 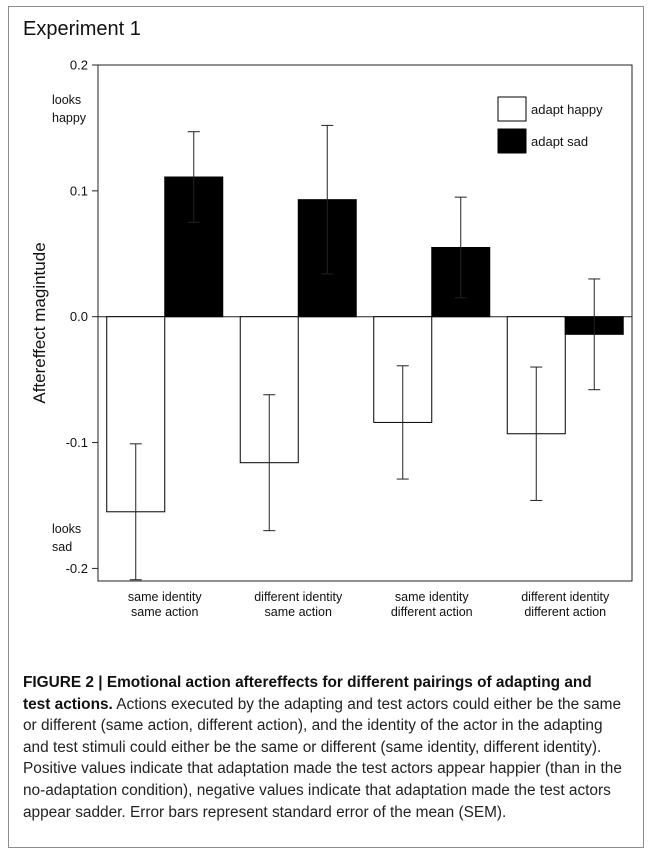 What do you see at coordinates (82, 29) in the screenshot?
I see `panel-title: Experiment 1` at bounding box center [82, 29].